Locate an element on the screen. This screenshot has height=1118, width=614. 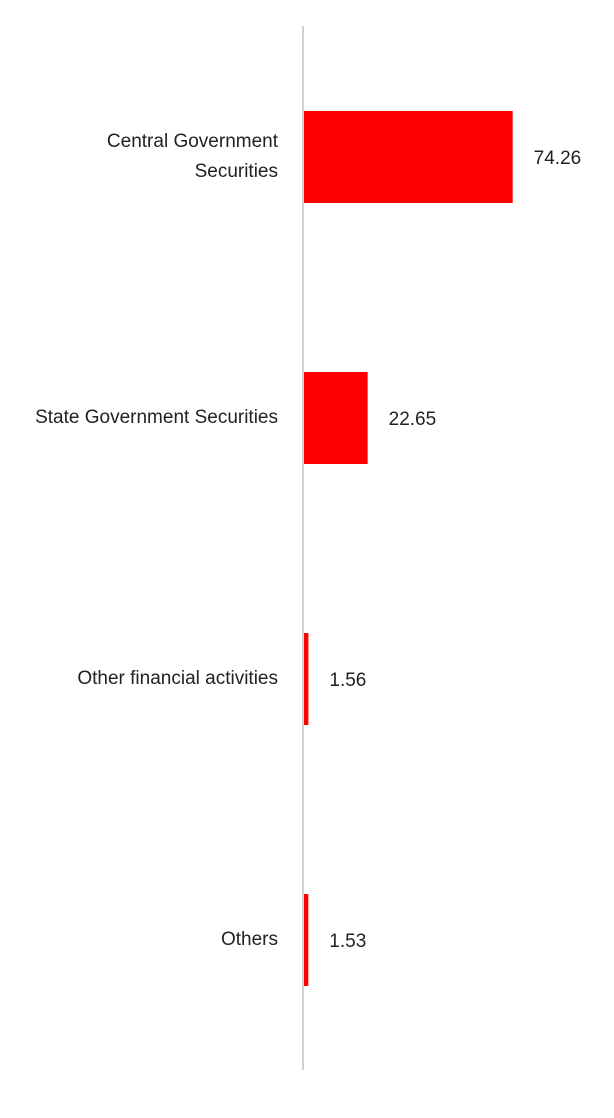
value-label-1: 22.65 is located at coordinates (413, 419).